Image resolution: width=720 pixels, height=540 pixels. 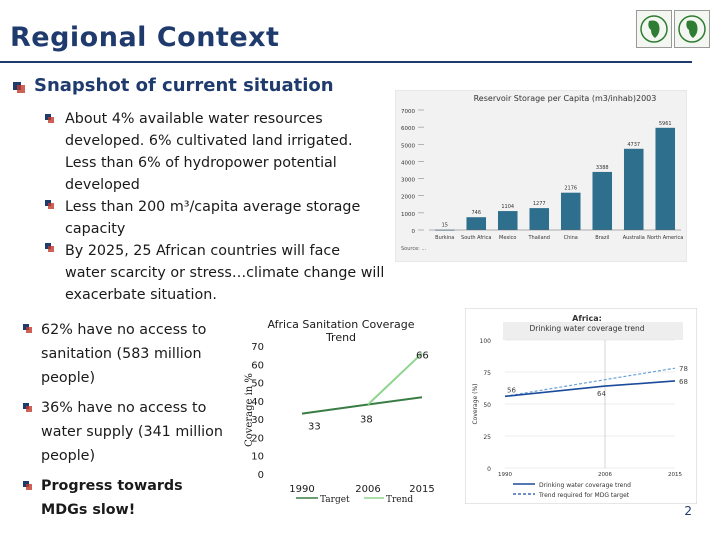 What do you see at coordinates (362, 405) in the screenshot?
I see `series-line-target` at bounding box center [362, 405].